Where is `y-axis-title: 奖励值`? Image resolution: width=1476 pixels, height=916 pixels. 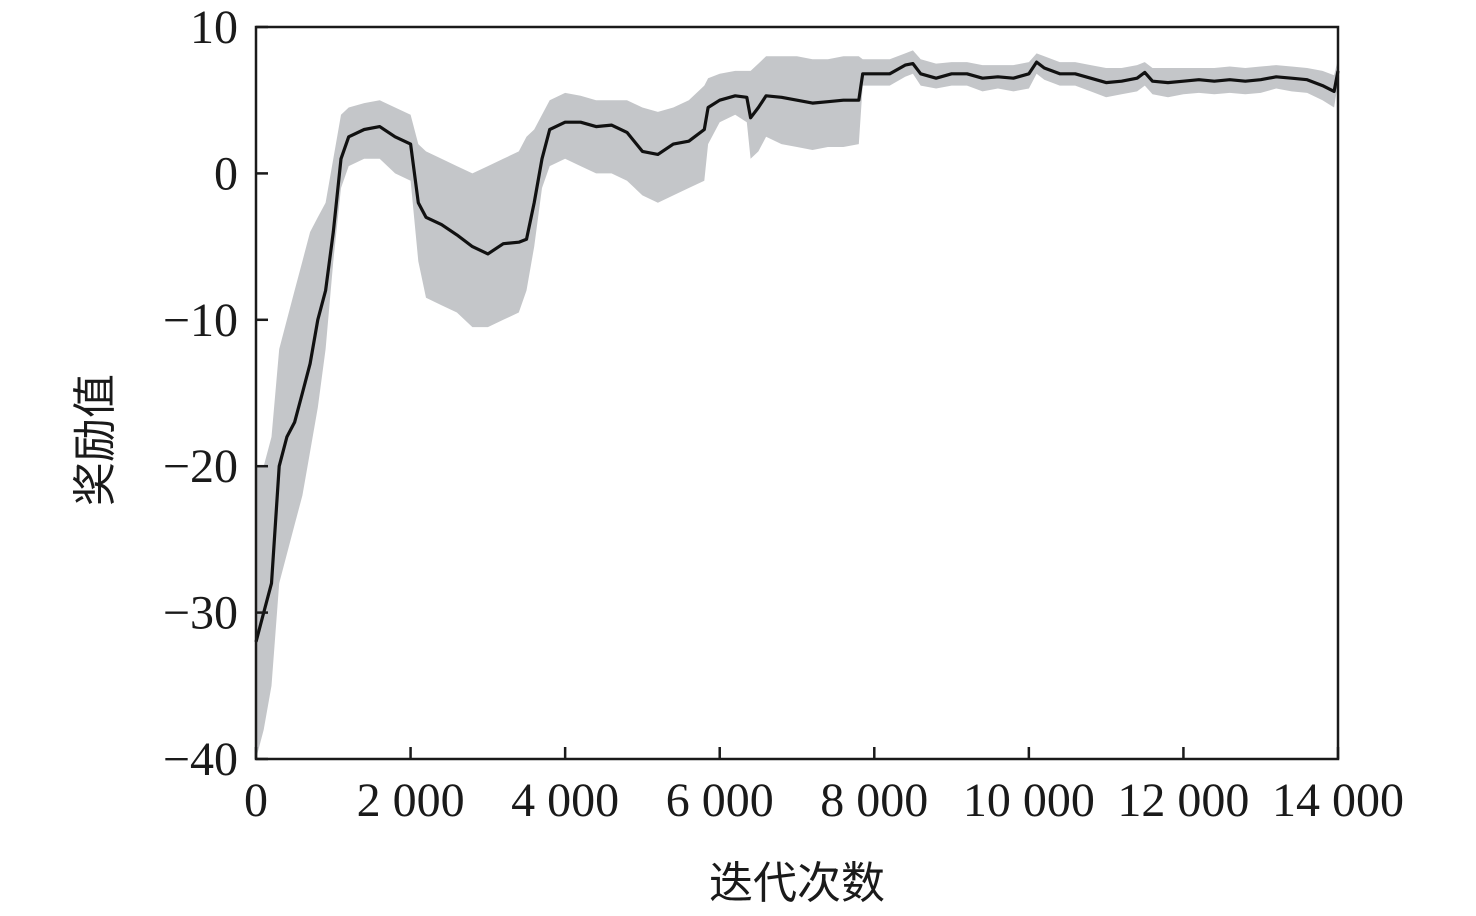 y-axis-title: 奖励值 is located at coordinates (95, 440).